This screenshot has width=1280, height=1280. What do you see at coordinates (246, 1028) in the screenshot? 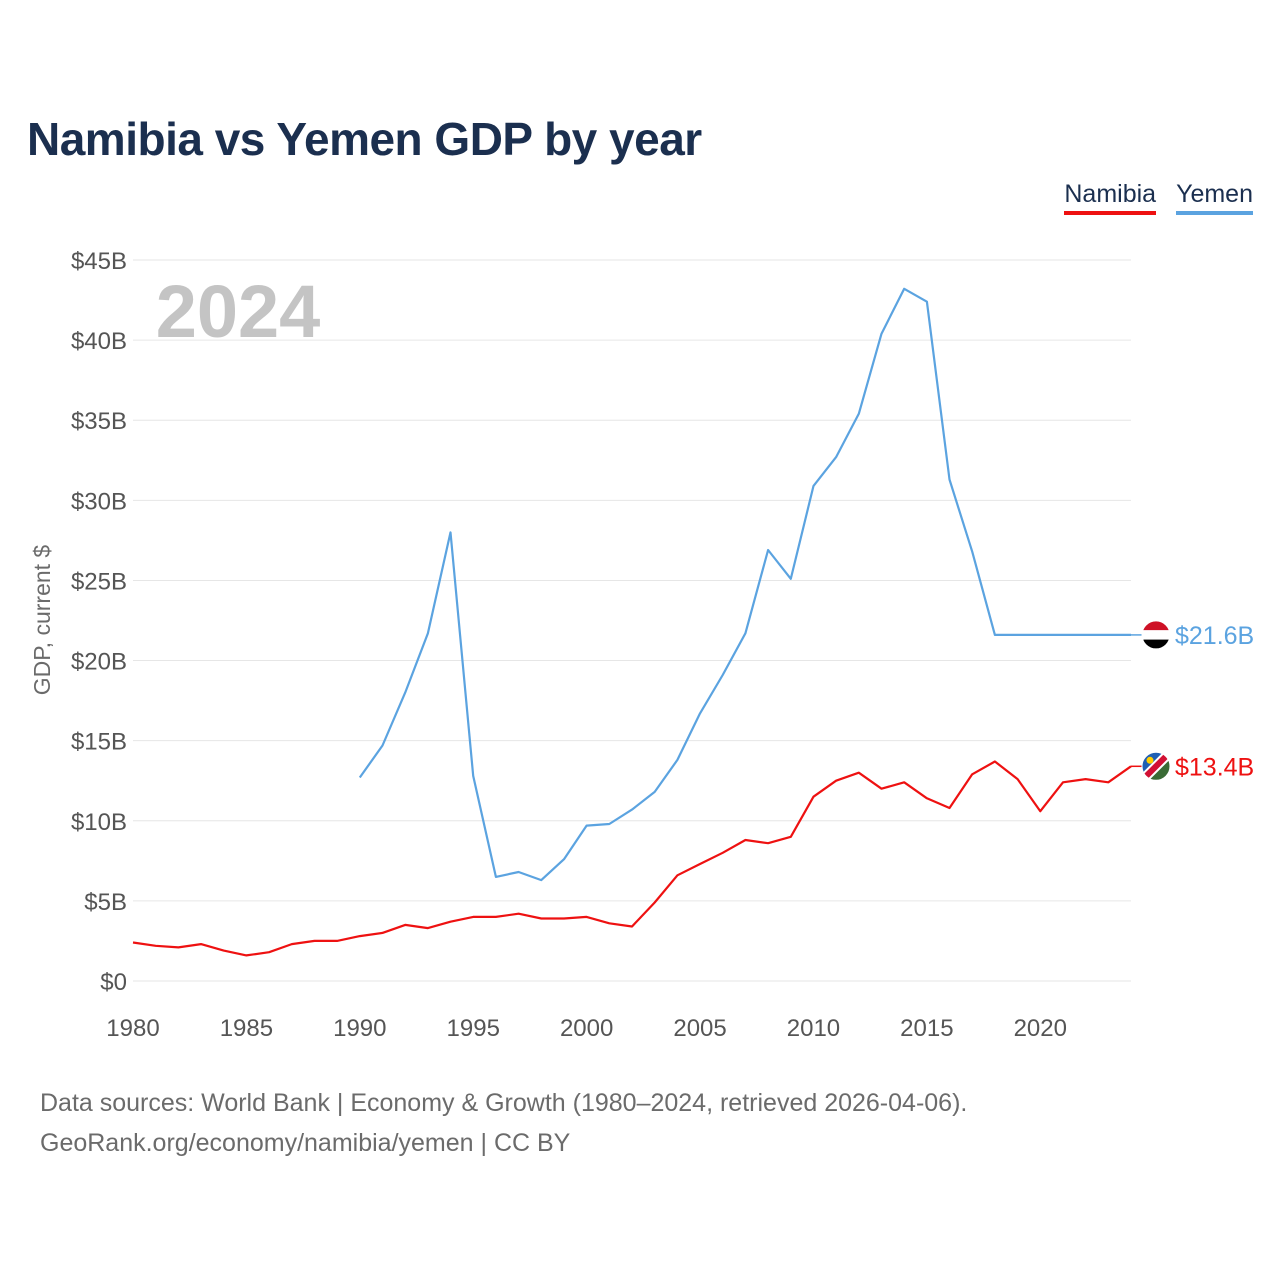
I see `x-tick-label: 1985` at bounding box center [246, 1028].